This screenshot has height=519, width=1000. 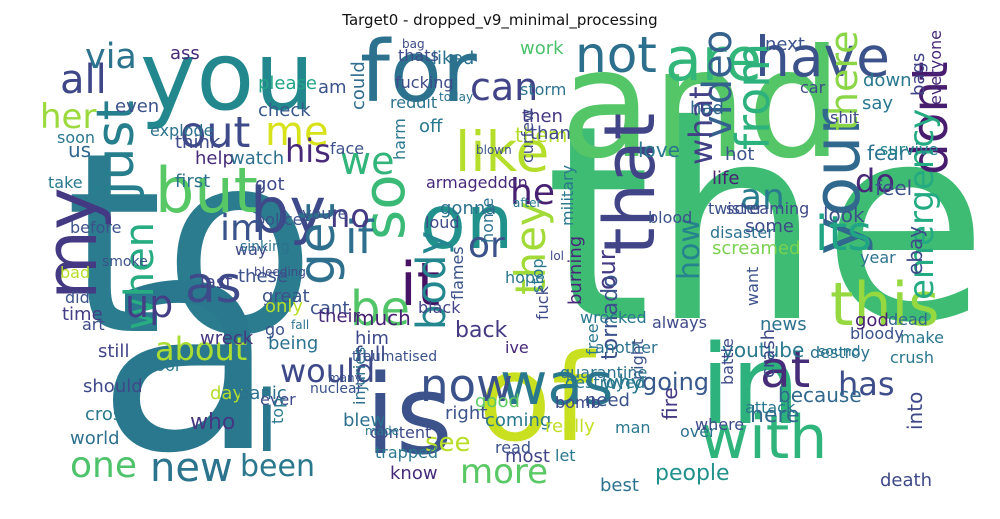 I want to click on cloud-word: did, so click(x=77, y=297).